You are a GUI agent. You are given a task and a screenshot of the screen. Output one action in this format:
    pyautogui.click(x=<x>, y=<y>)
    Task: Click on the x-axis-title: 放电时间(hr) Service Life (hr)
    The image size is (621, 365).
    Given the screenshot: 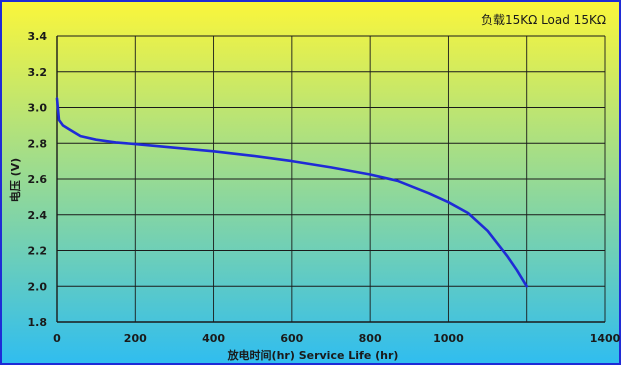 What is the action you would take?
    pyautogui.click(x=313, y=355)
    